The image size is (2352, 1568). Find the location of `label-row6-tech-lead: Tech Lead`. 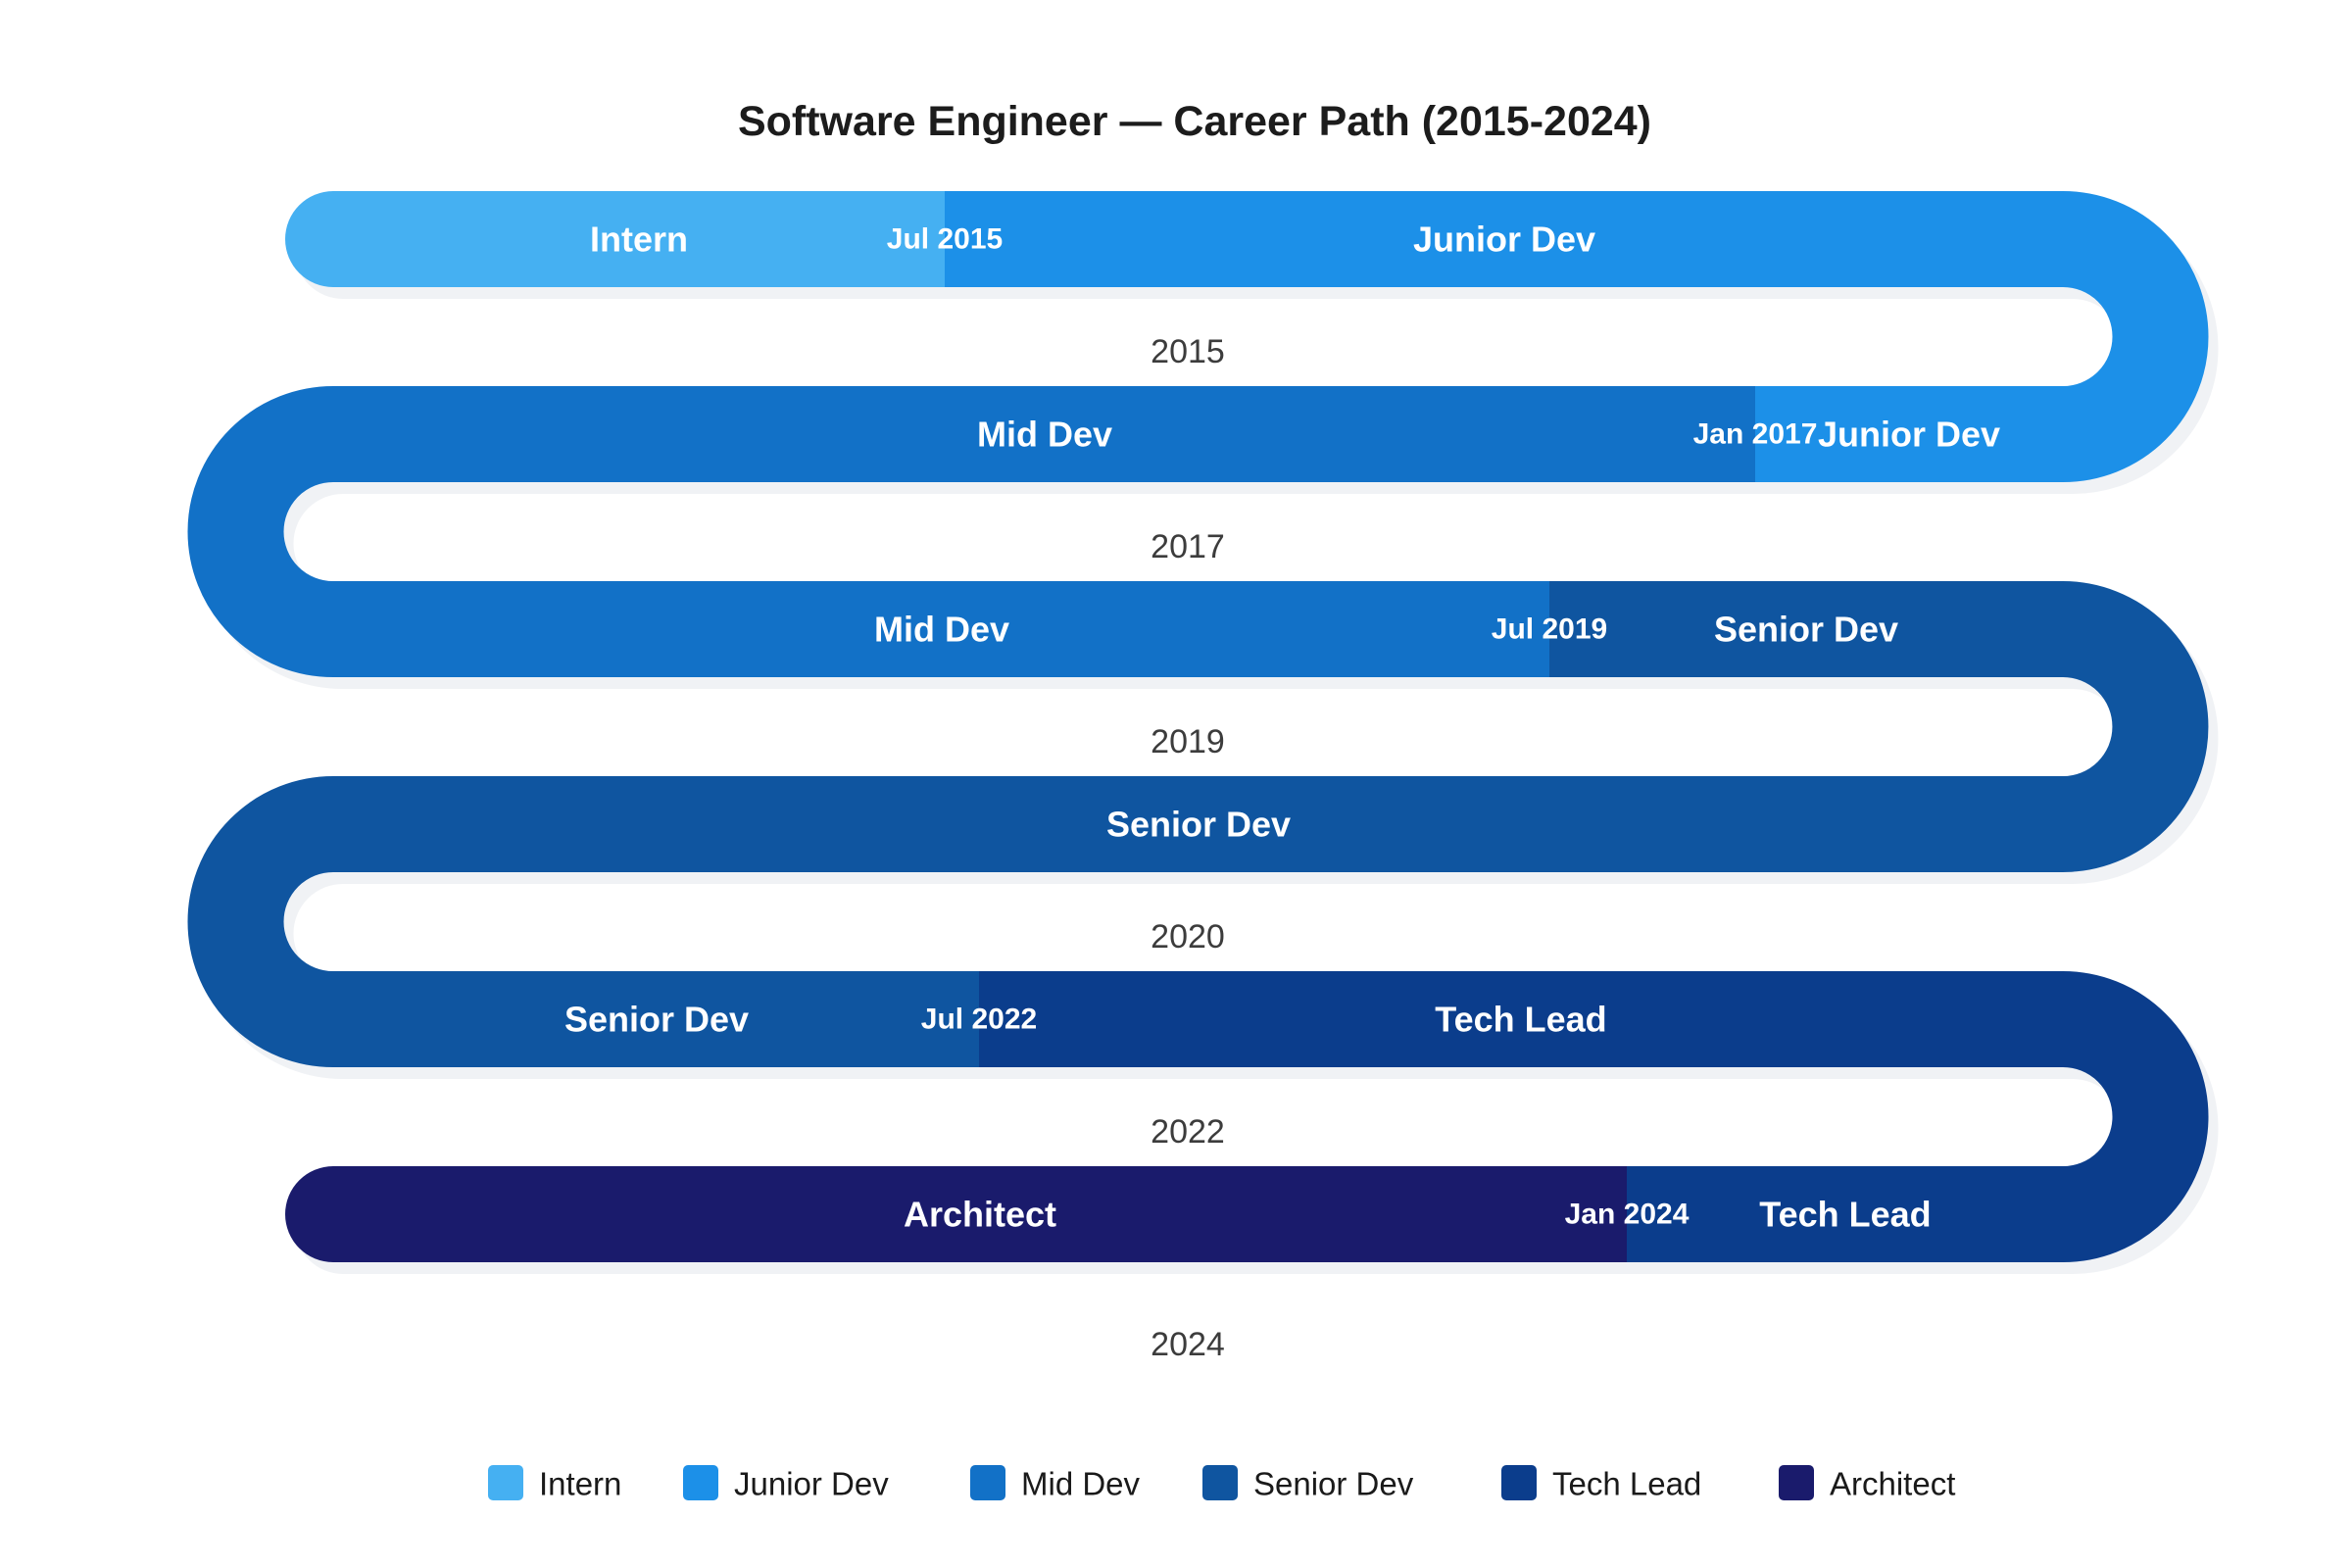

label-row6-tech-lead: Tech Lead is located at coordinates (1845, 1215).